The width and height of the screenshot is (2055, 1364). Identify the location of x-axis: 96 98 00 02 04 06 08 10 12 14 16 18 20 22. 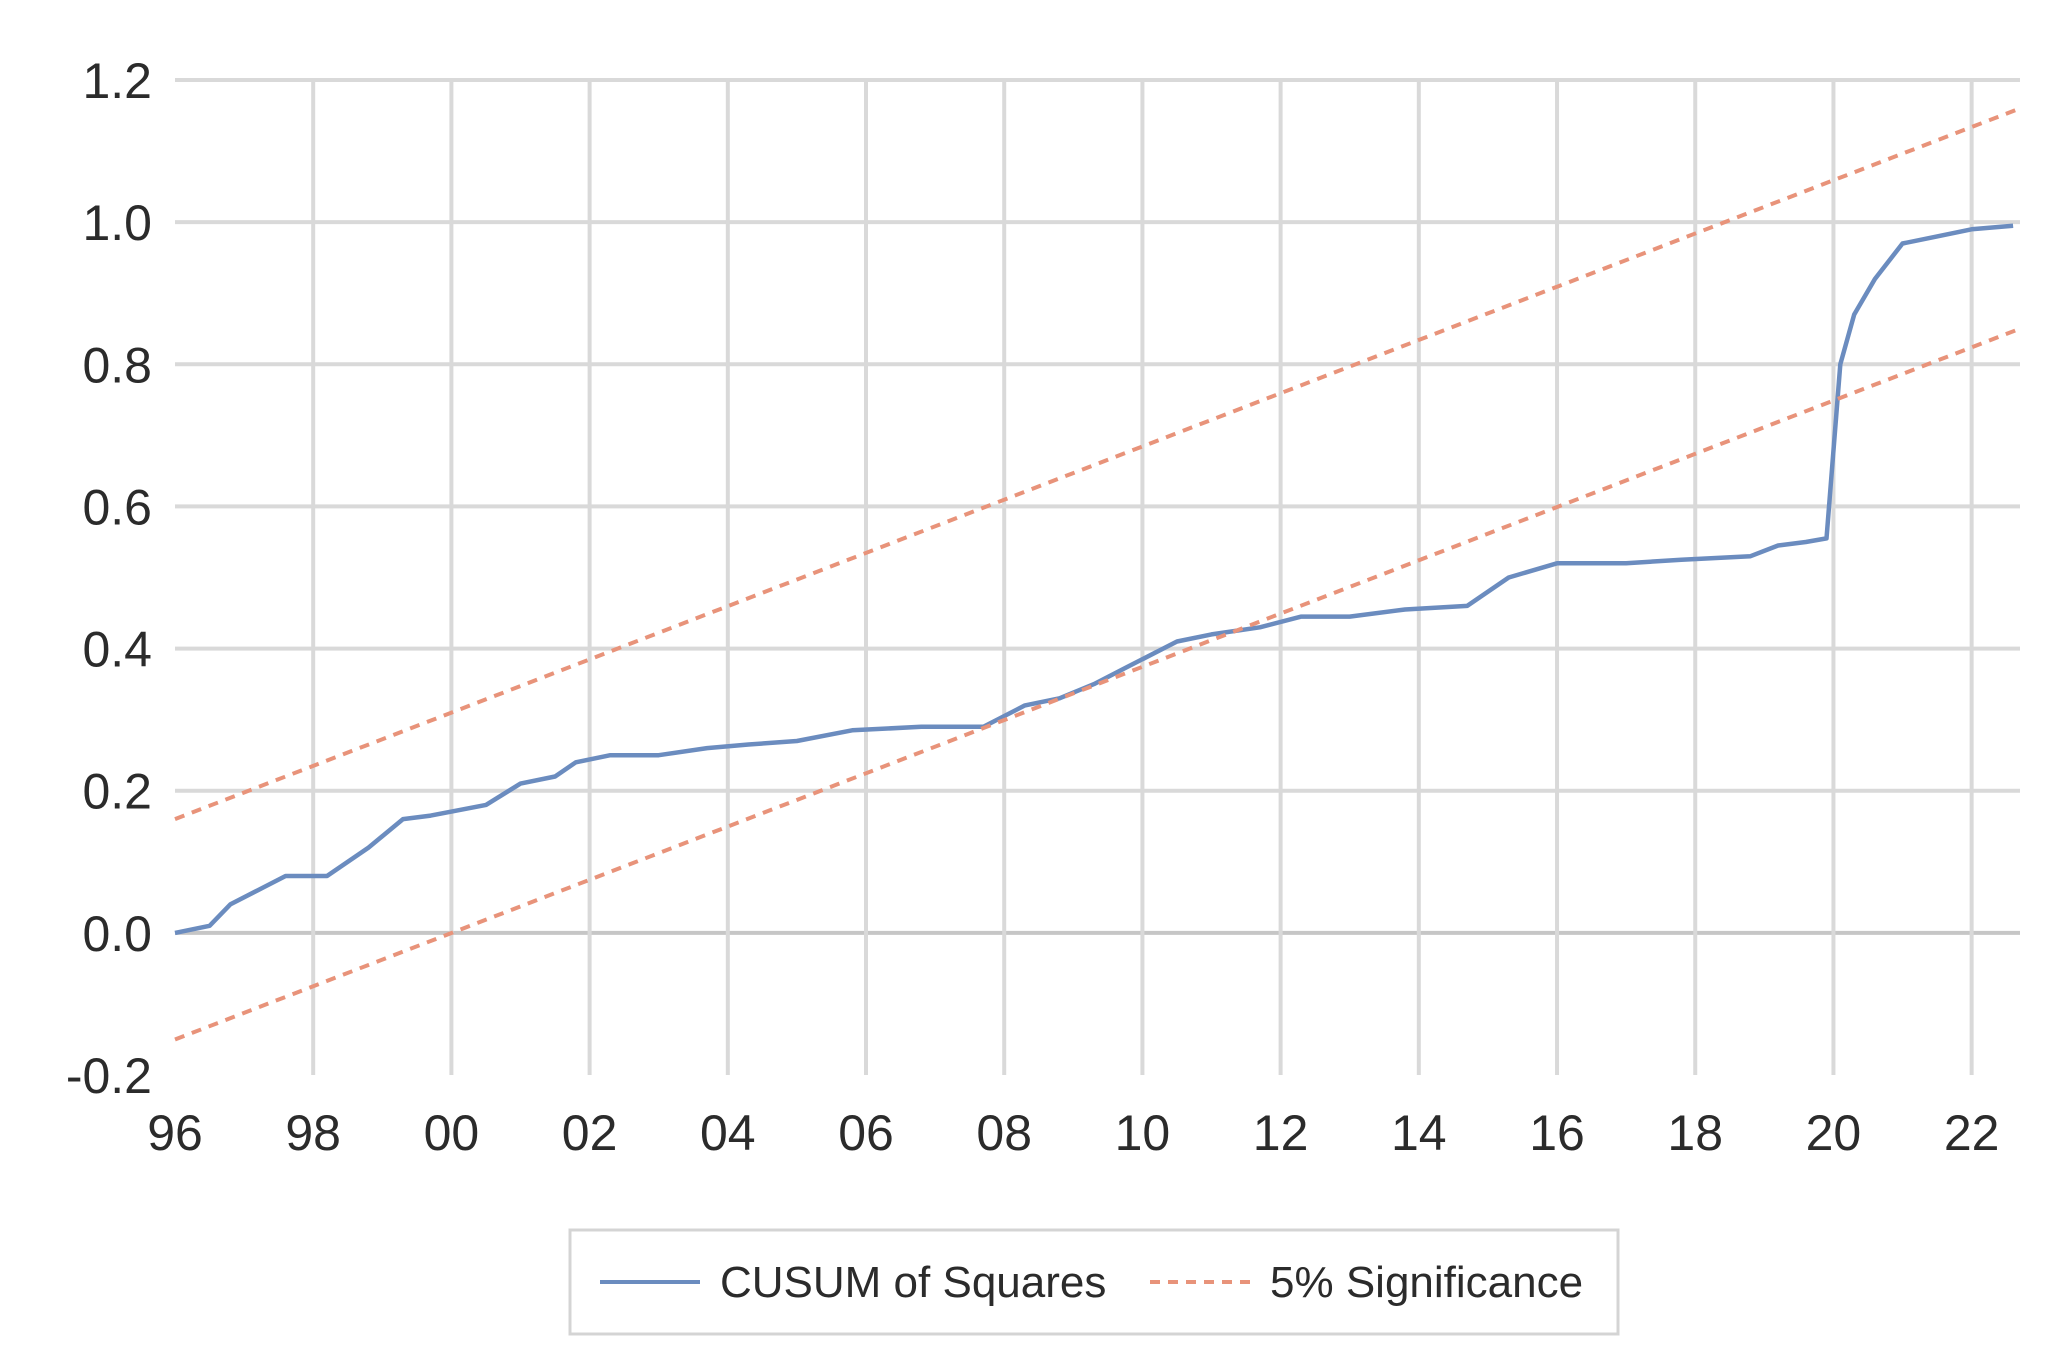
(1073, 1133).